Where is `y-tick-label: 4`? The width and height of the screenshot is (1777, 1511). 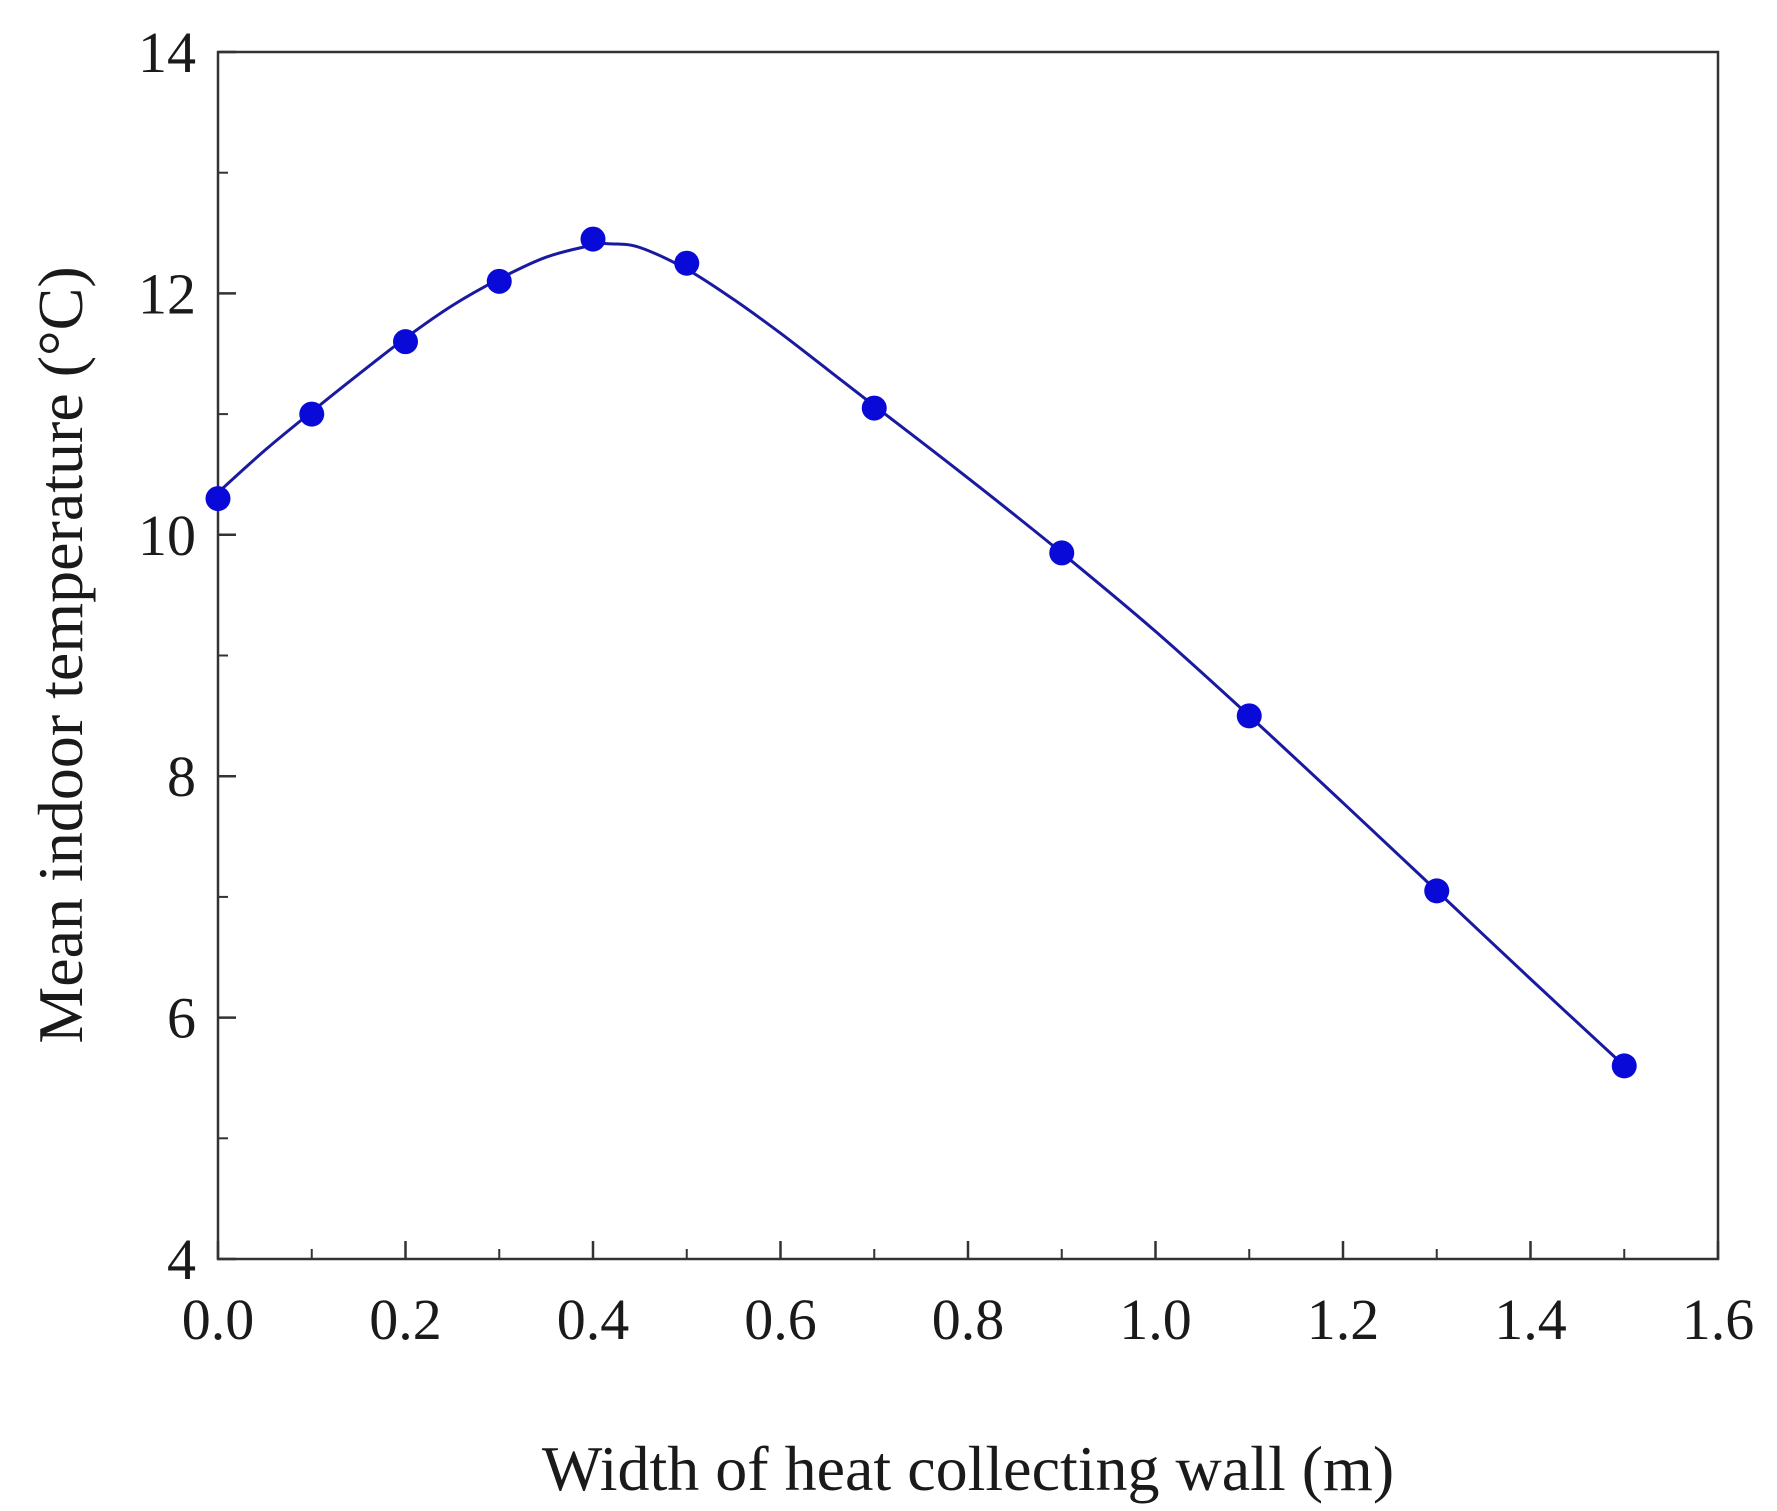 y-tick-label: 4 is located at coordinates (181, 1259).